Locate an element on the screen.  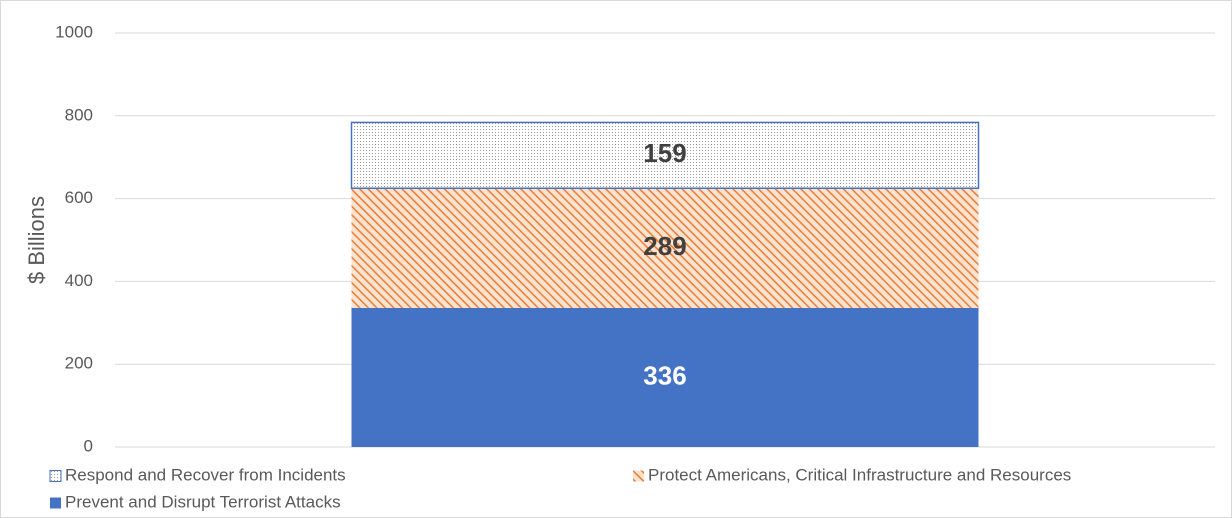
data-label: 289 is located at coordinates (664, 246).